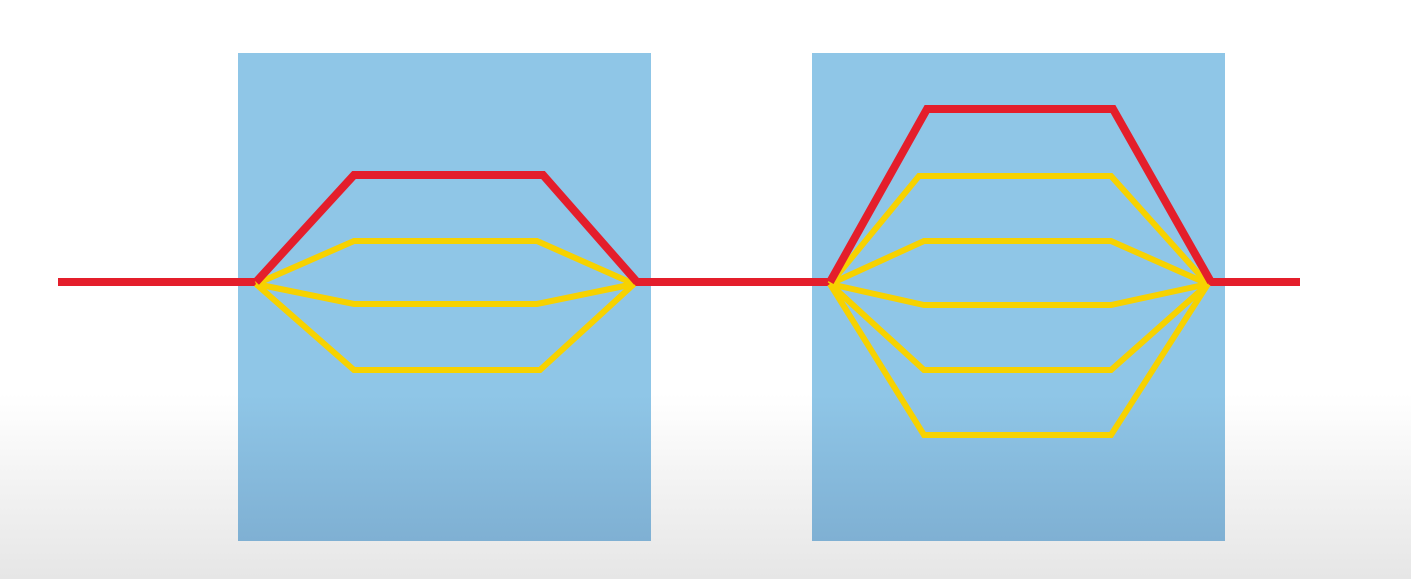 The height and width of the screenshot is (579, 1411). I want to click on right-highlighted-path, so click(1020, 194).